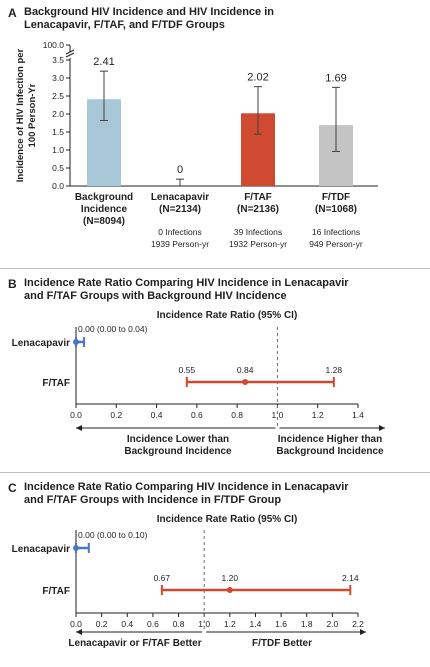 The width and height of the screenshot is (430, 667). Describe the element at coordinates (258, 232) in the screenshot. I see `infection-count: 39 Infections` at that location.